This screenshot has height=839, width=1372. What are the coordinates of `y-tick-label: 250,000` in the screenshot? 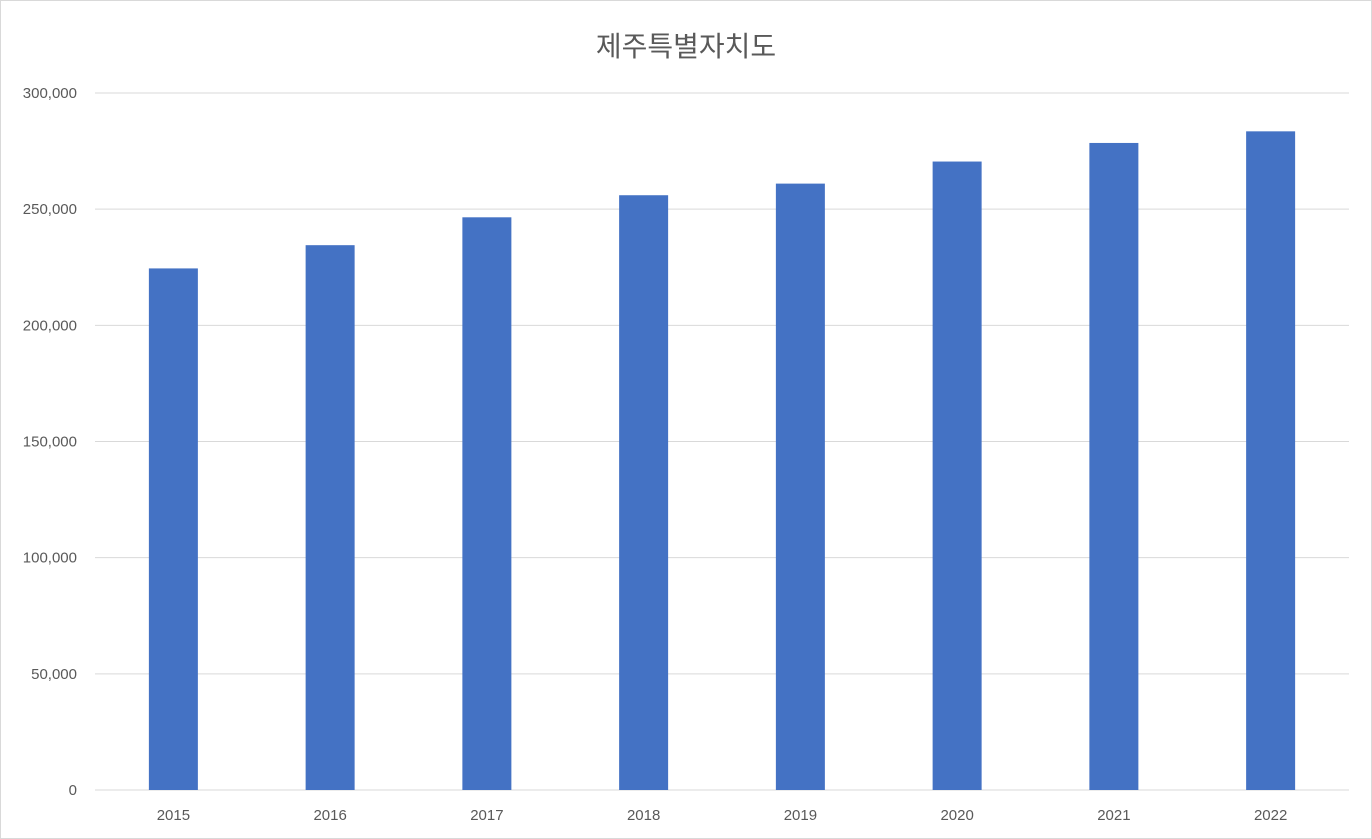 It's located at (50, 209).